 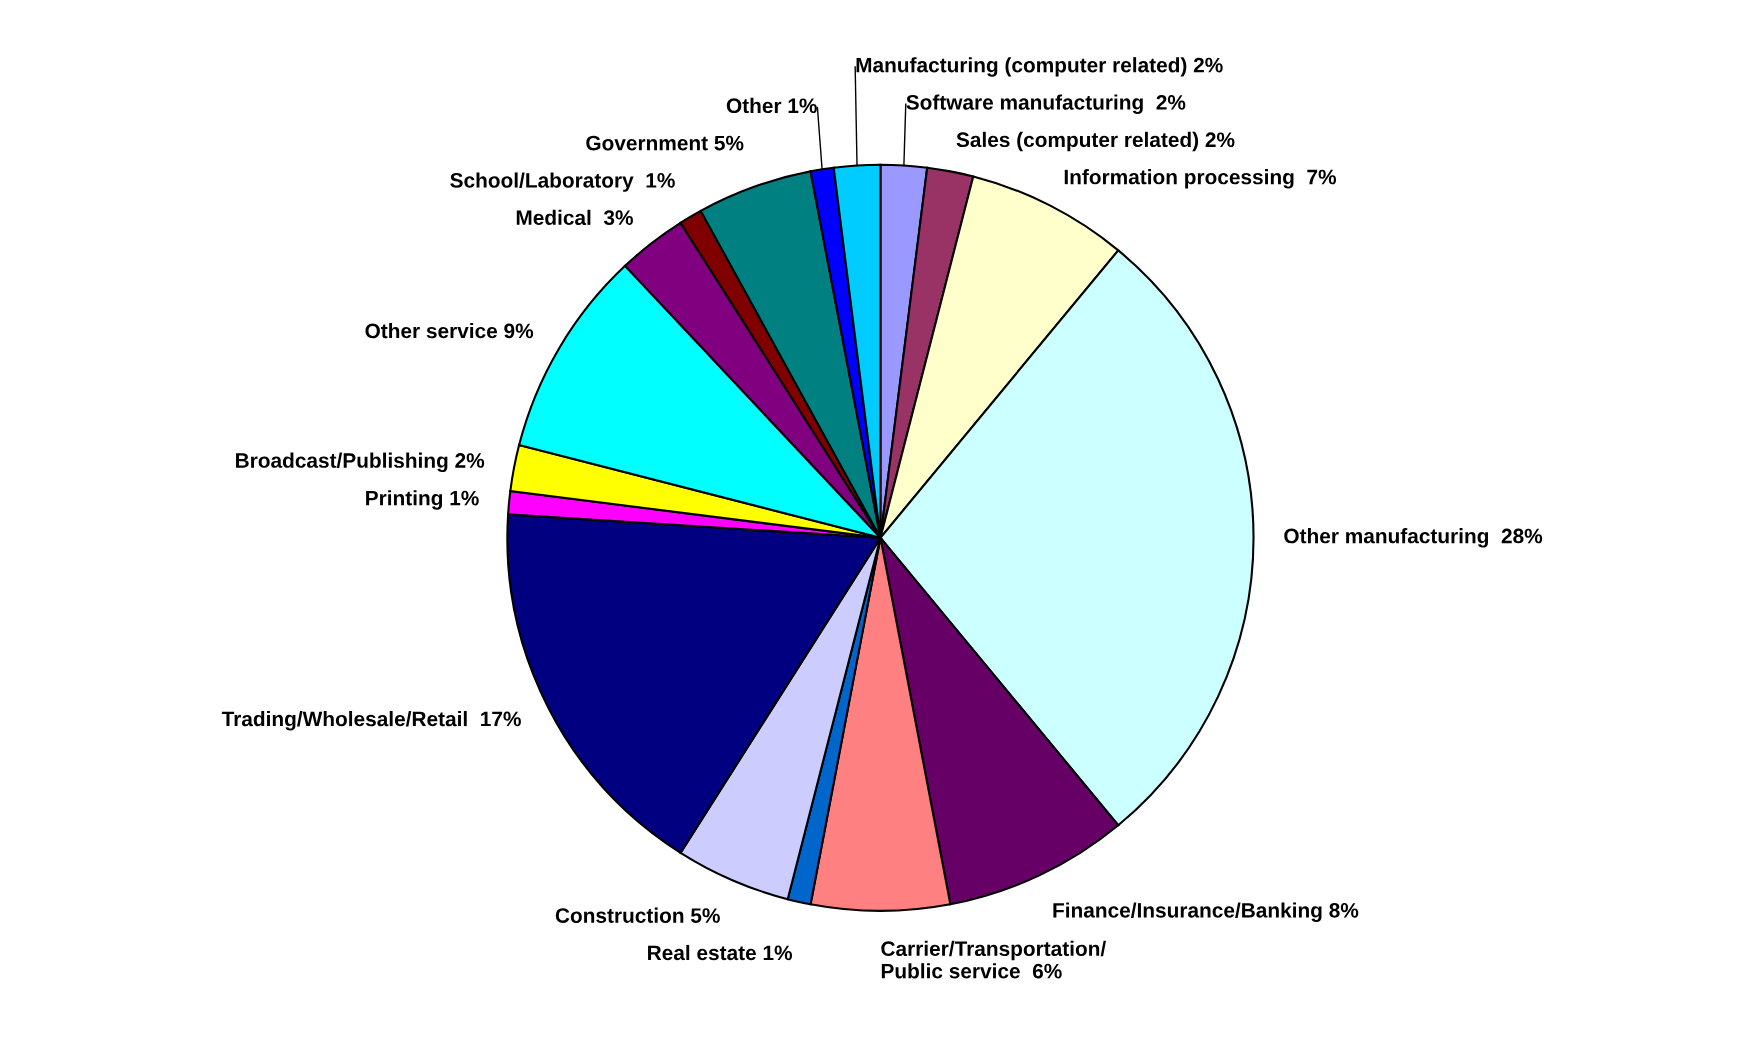 What do you see at coordinates (665, 143) in the screenshot?
I see `slice-label: Government 5%` at bounding box center [665, 143].